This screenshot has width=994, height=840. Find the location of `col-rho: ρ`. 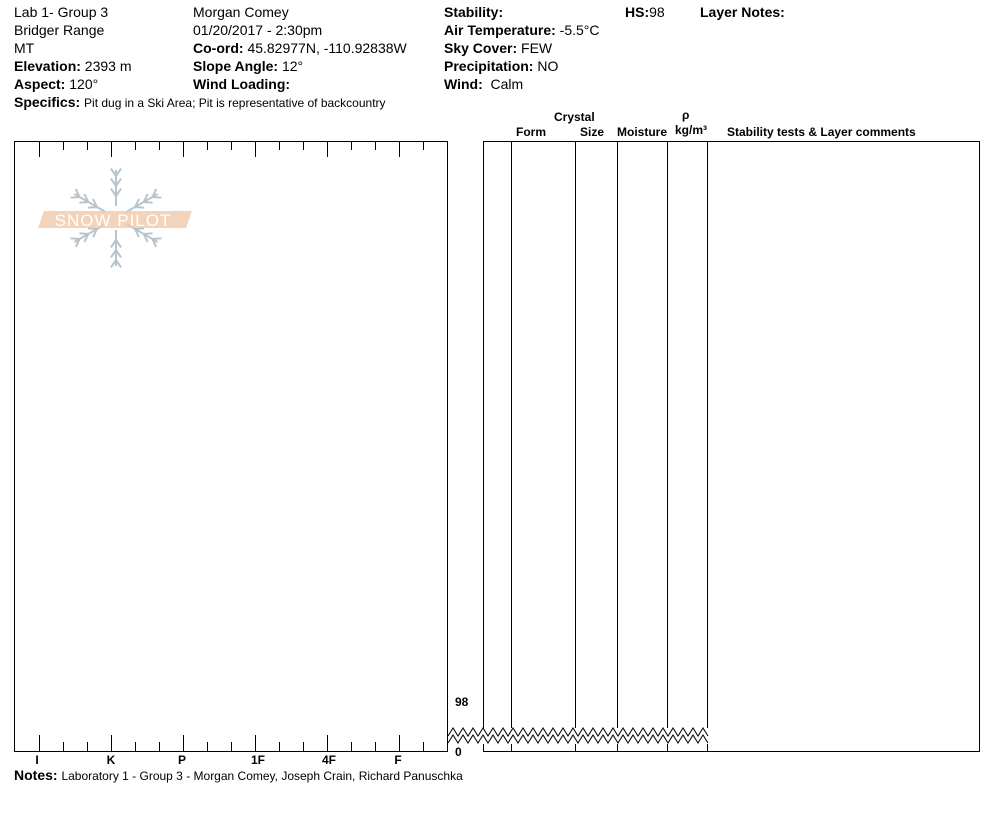

col-rho: ρ is located at coordinates (686, 115).